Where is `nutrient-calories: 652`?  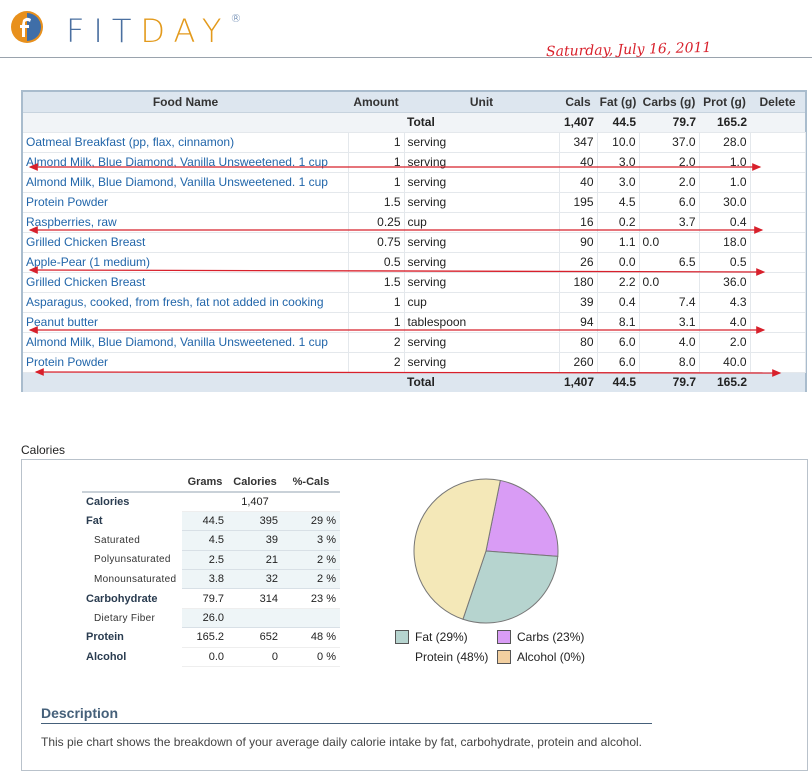
nutrient-calories: 652 is located at coordinates (255, 637).